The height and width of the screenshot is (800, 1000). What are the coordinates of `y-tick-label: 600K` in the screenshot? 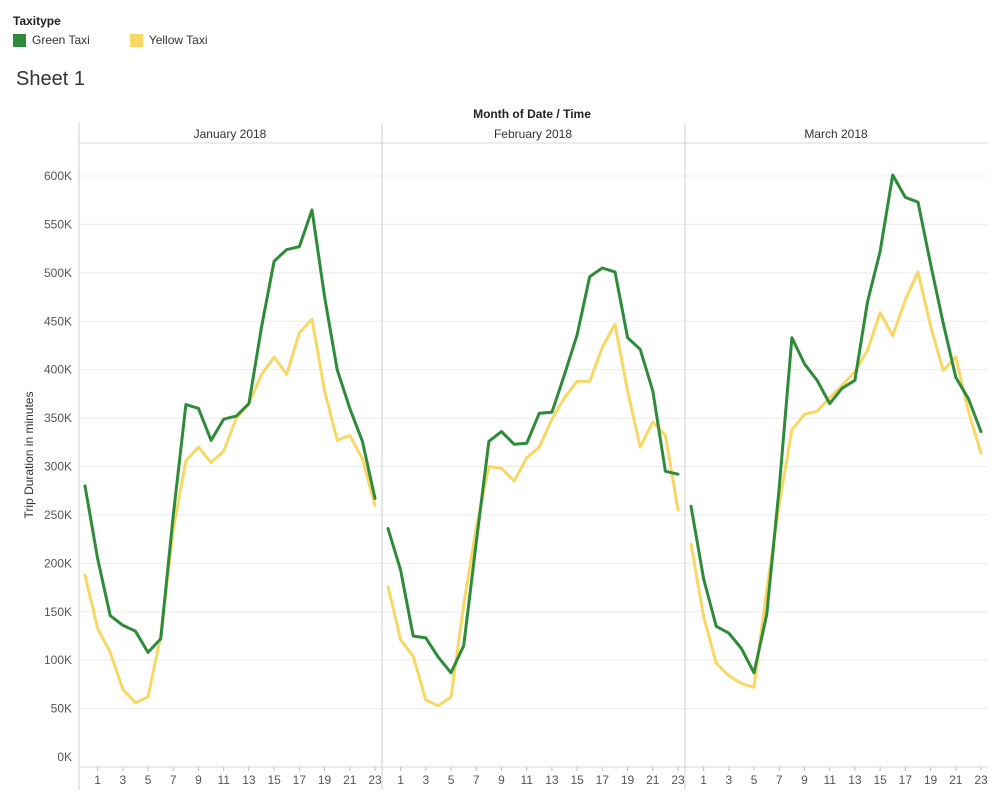 It's located at (58, 176).